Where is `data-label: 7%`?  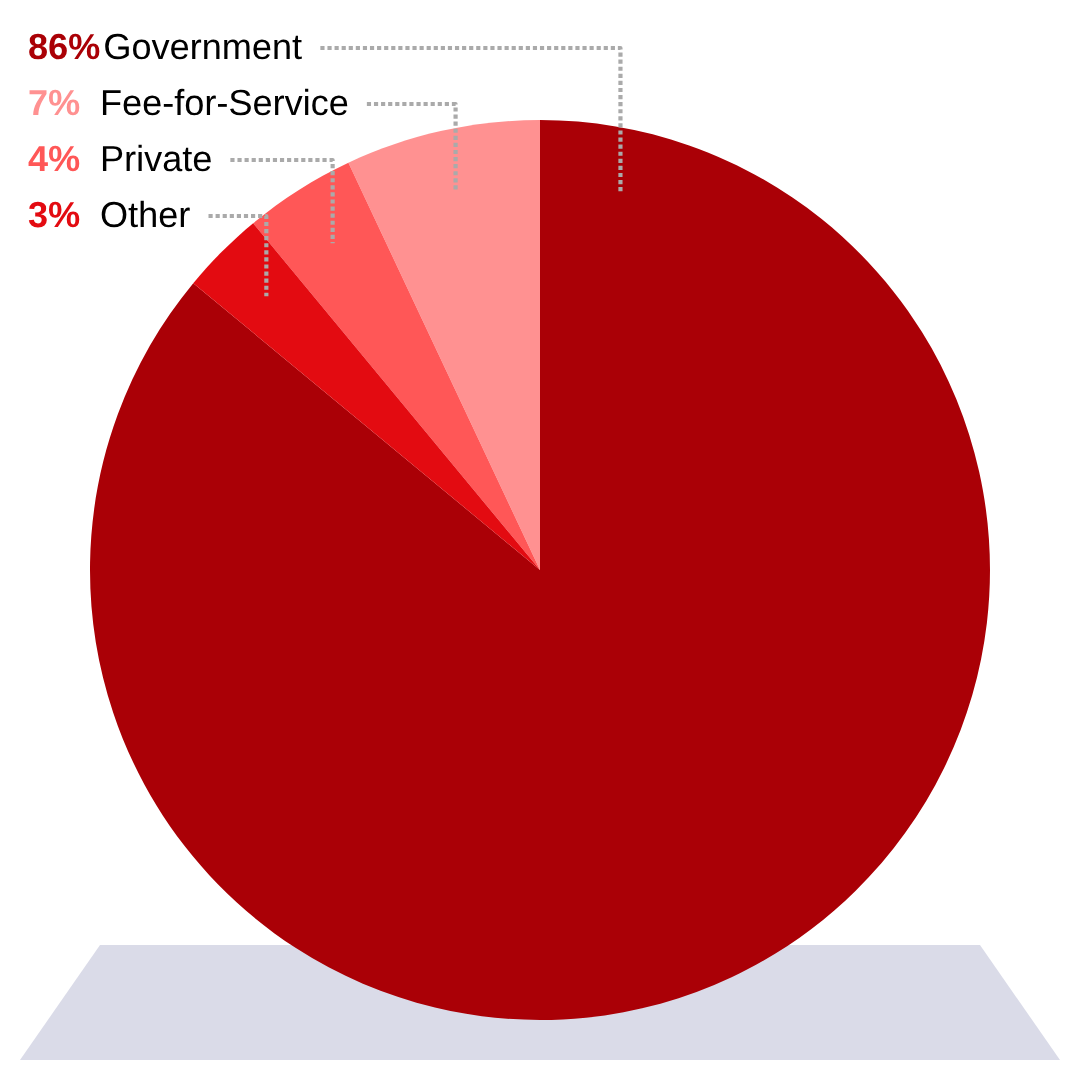
data-label: 7% is located at coordinates (54, 102).